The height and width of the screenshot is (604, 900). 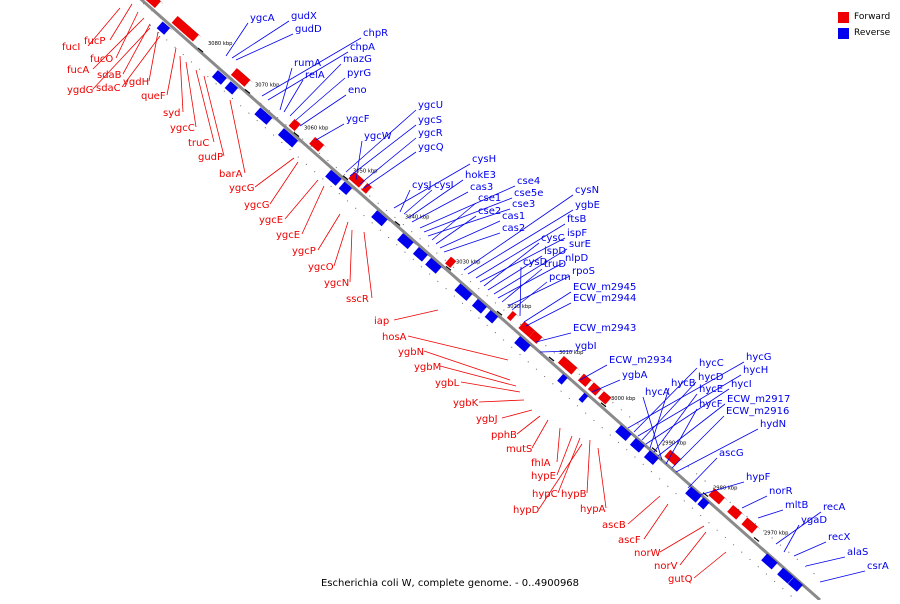 What do you see at coordinates (430, 120) in the screenshot?
I see `reverse-gene-label: ygcS` at bounding box center [430, 120].